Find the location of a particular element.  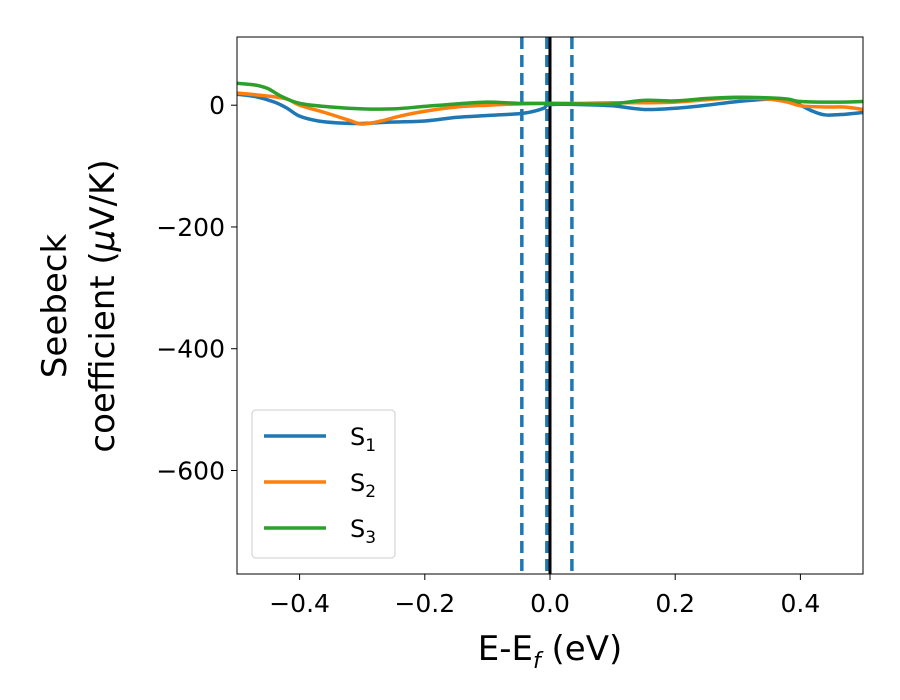

x-axis-ticks: −0.4 −0.2 0.0 0.2 0.4 is located at coordinates (544, 596).